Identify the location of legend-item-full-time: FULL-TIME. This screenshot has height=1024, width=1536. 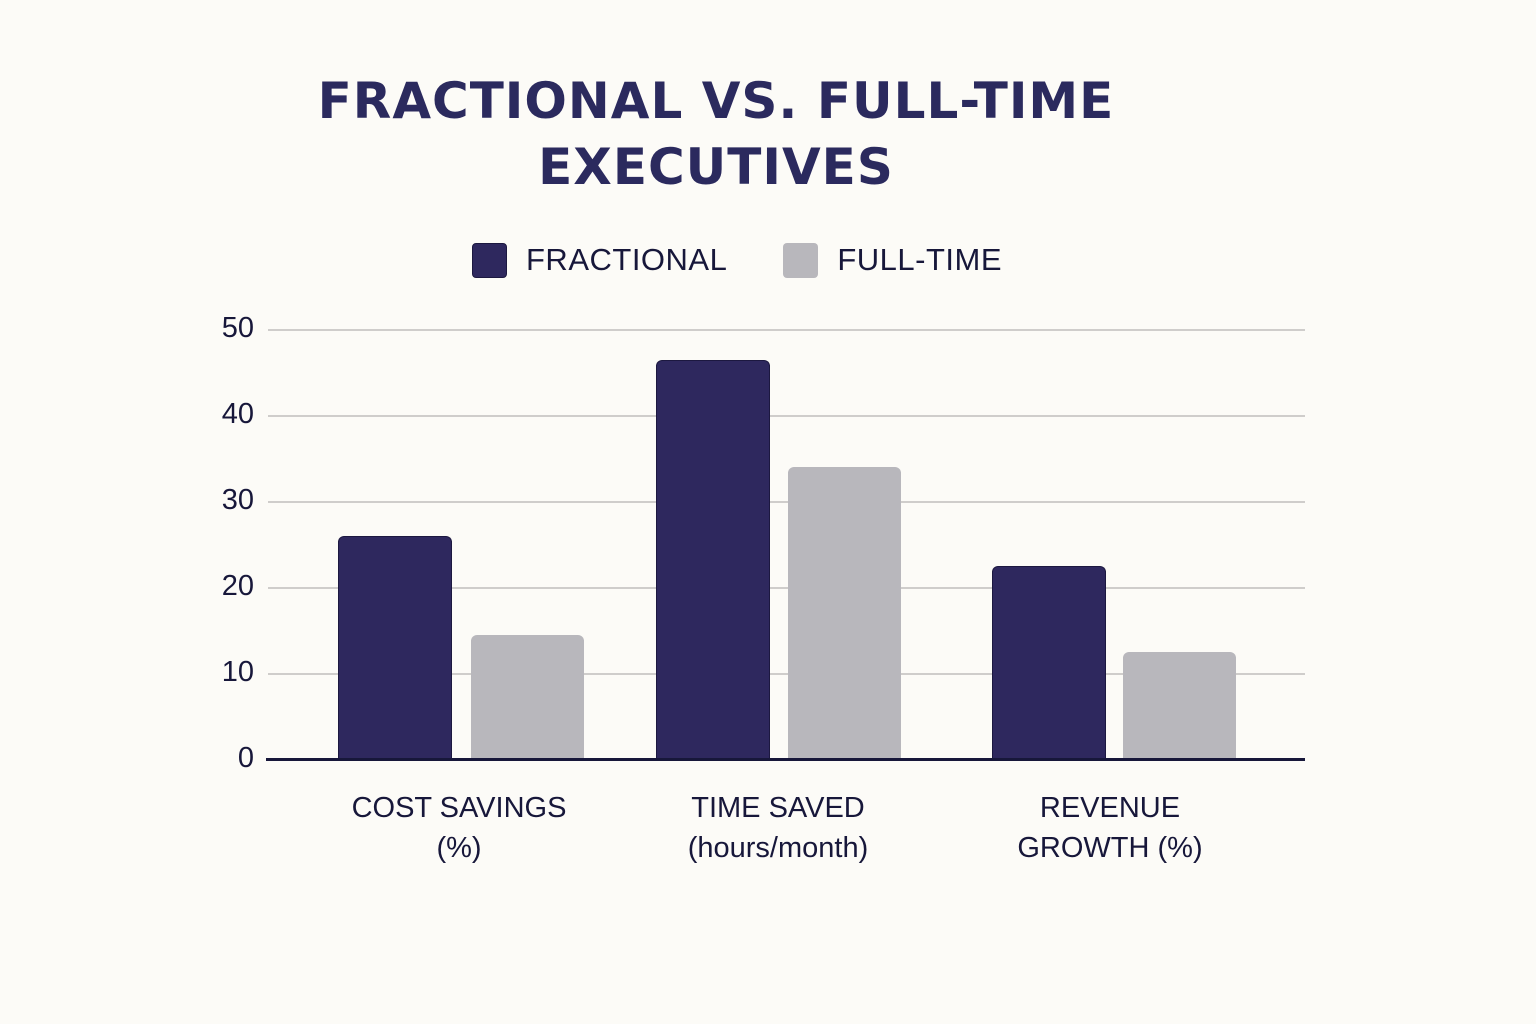
(892, 260).